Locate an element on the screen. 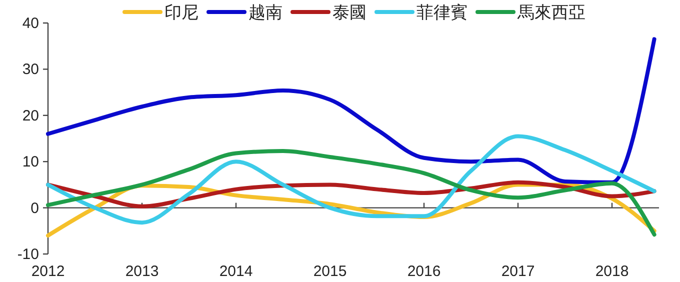 The image size is (680, 282). y-tick-label: 40 is located at coordinates (30, 23).